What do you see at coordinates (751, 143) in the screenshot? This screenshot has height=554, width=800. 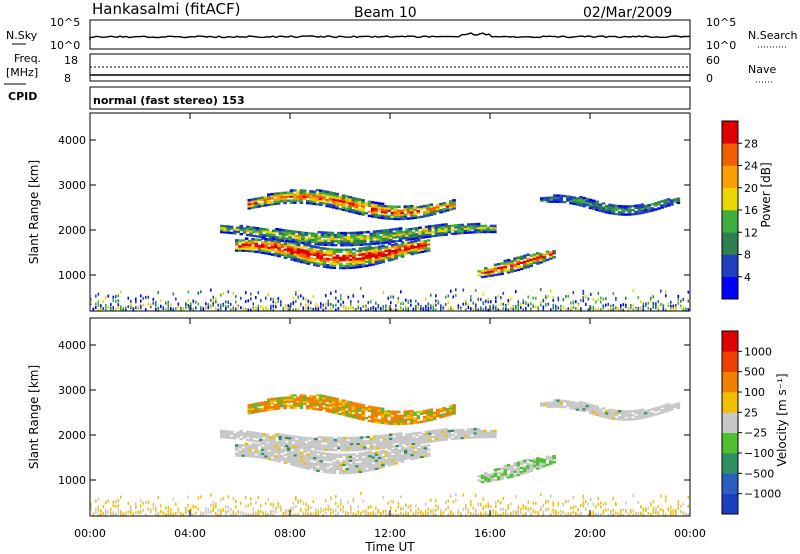 I see `colorbar-tick-label: 28` at bounding box center [751, 143].